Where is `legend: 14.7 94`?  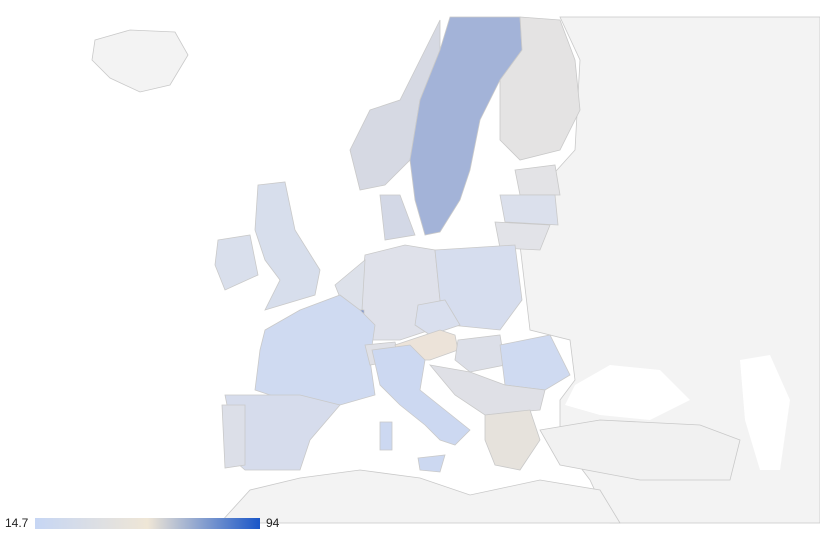
legend: 14.7 94 is located at coordinates (142, 523).